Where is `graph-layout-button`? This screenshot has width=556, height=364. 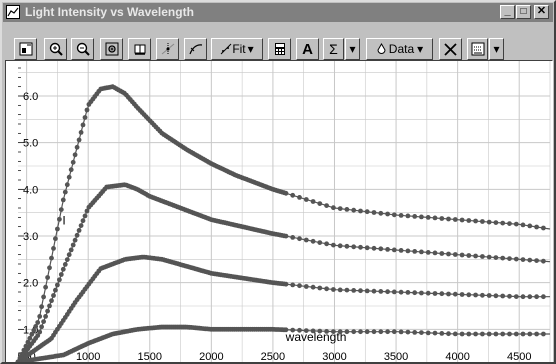
graph-layout-button is located at coordinates (477, 49).